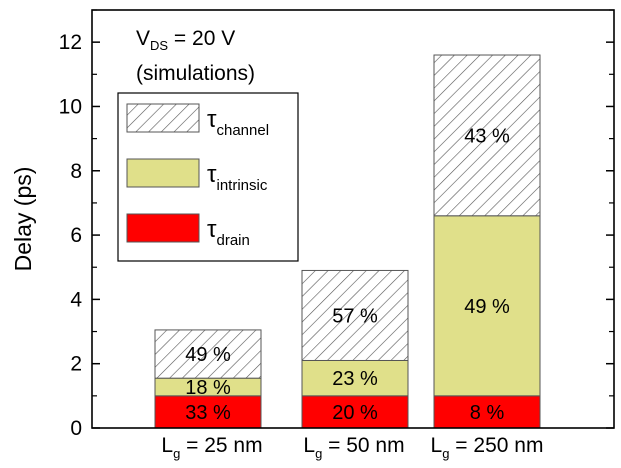 The height and width of the screenshot is (468, 621). I want to click on y-tick-label: 10, so click(70, 106).